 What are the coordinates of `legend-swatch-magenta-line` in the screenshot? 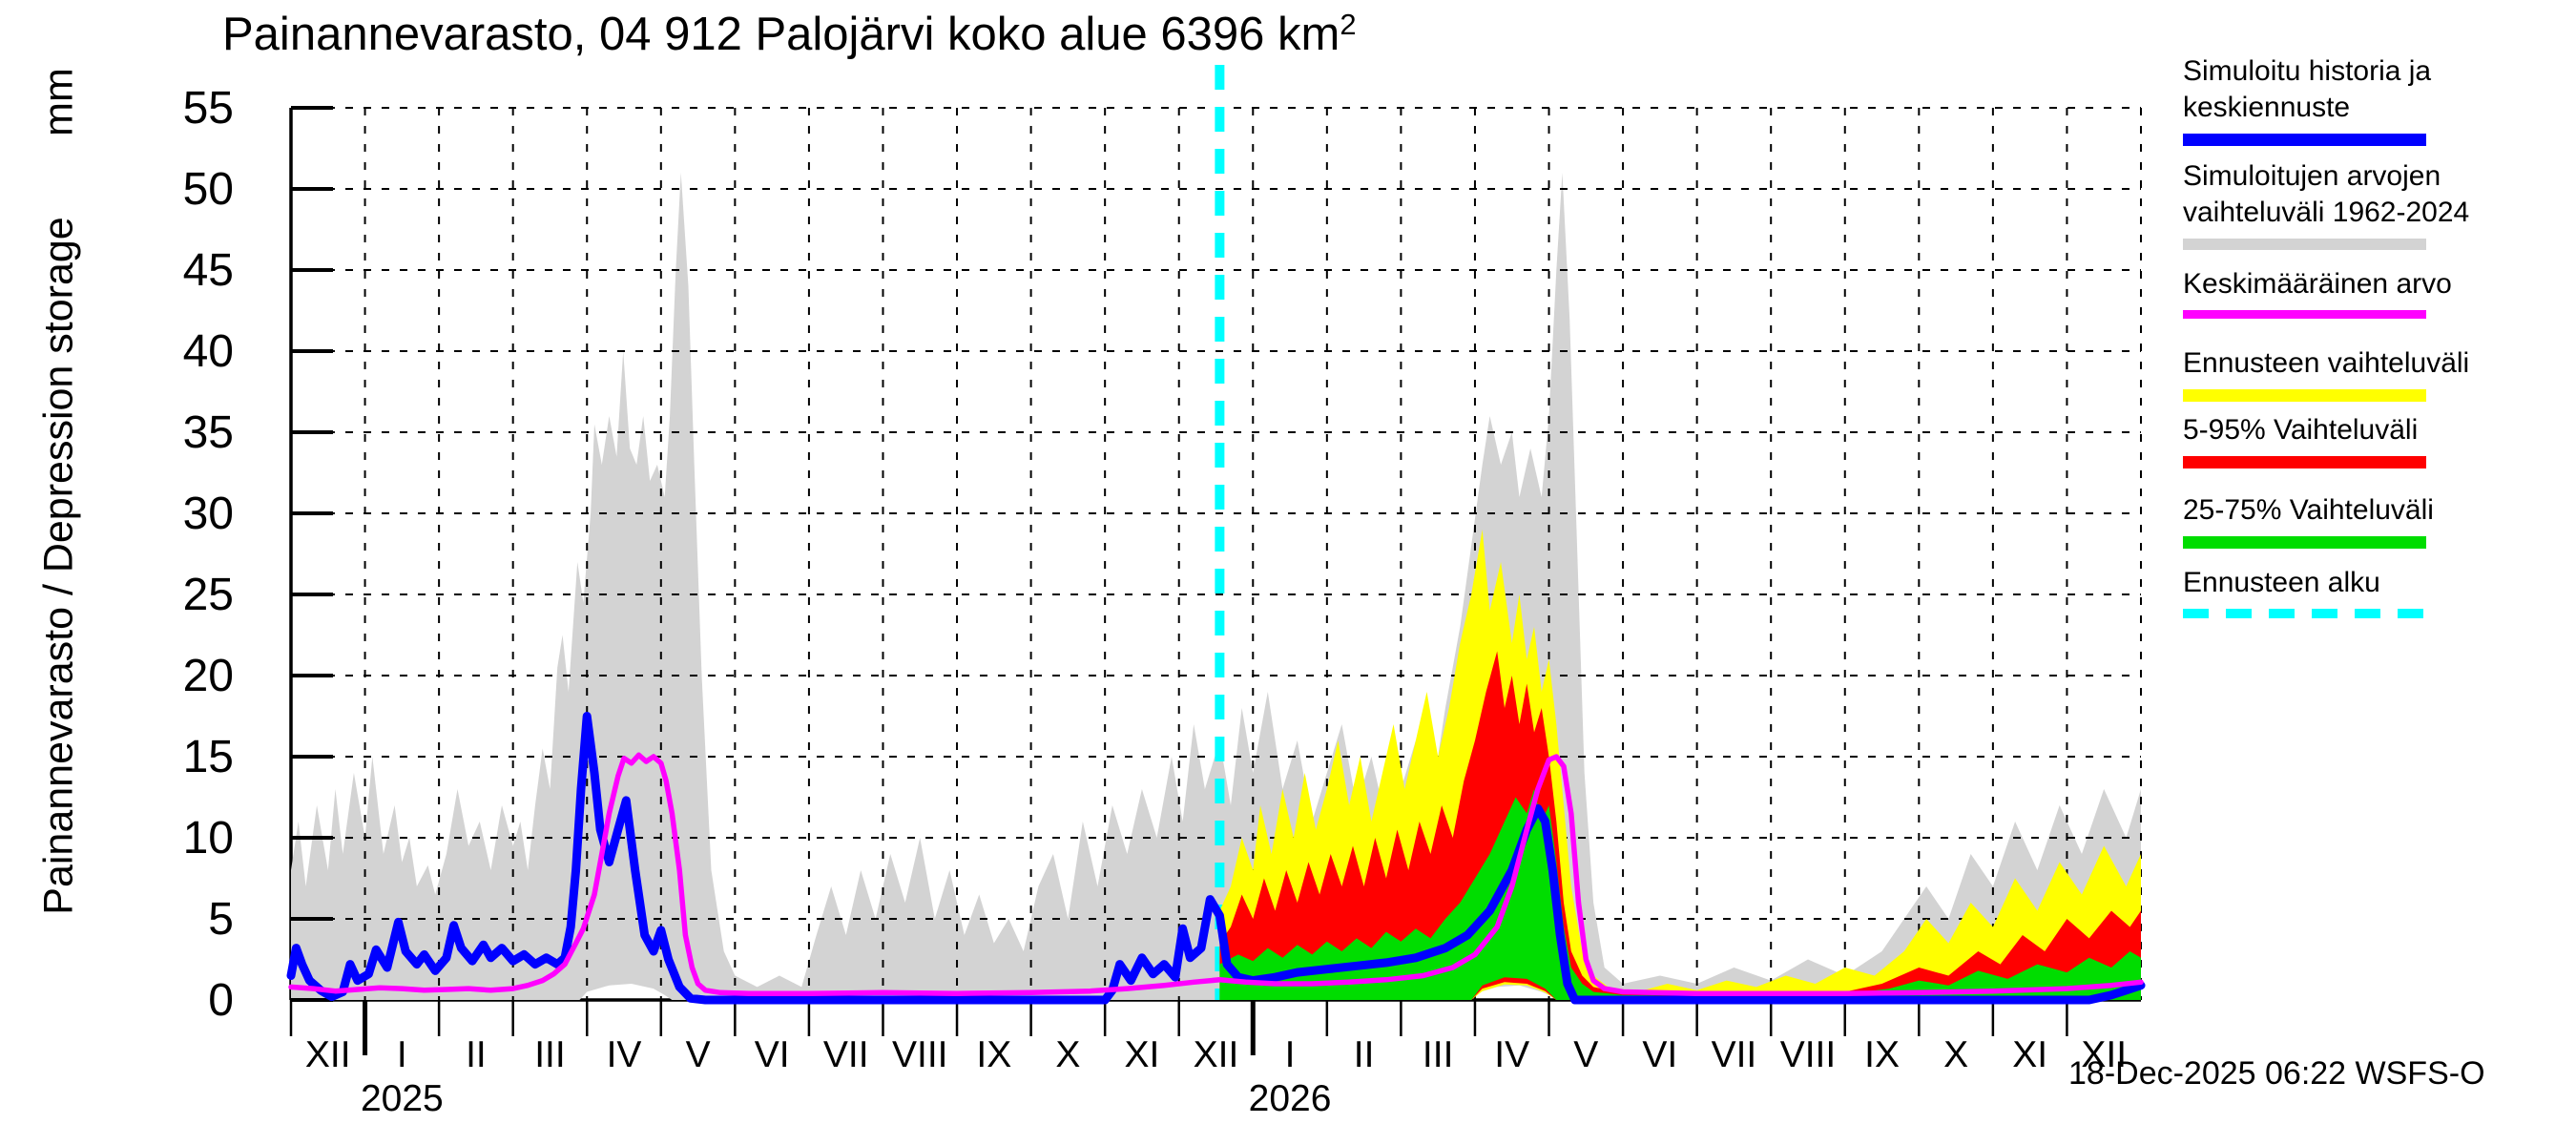 It's located at (2304, 314).